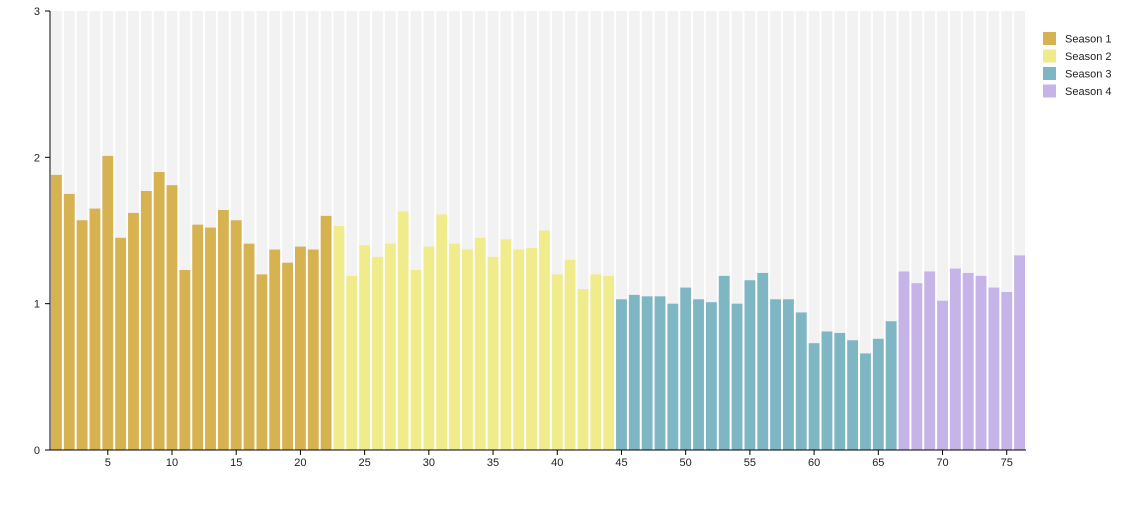 Image resolution: width=1125 pixels, height=505 pixels. I want to click on x-axis: 5 10 15 20 25 30 35 40 45 50 55 60 65 70 75, so click(538, 459).